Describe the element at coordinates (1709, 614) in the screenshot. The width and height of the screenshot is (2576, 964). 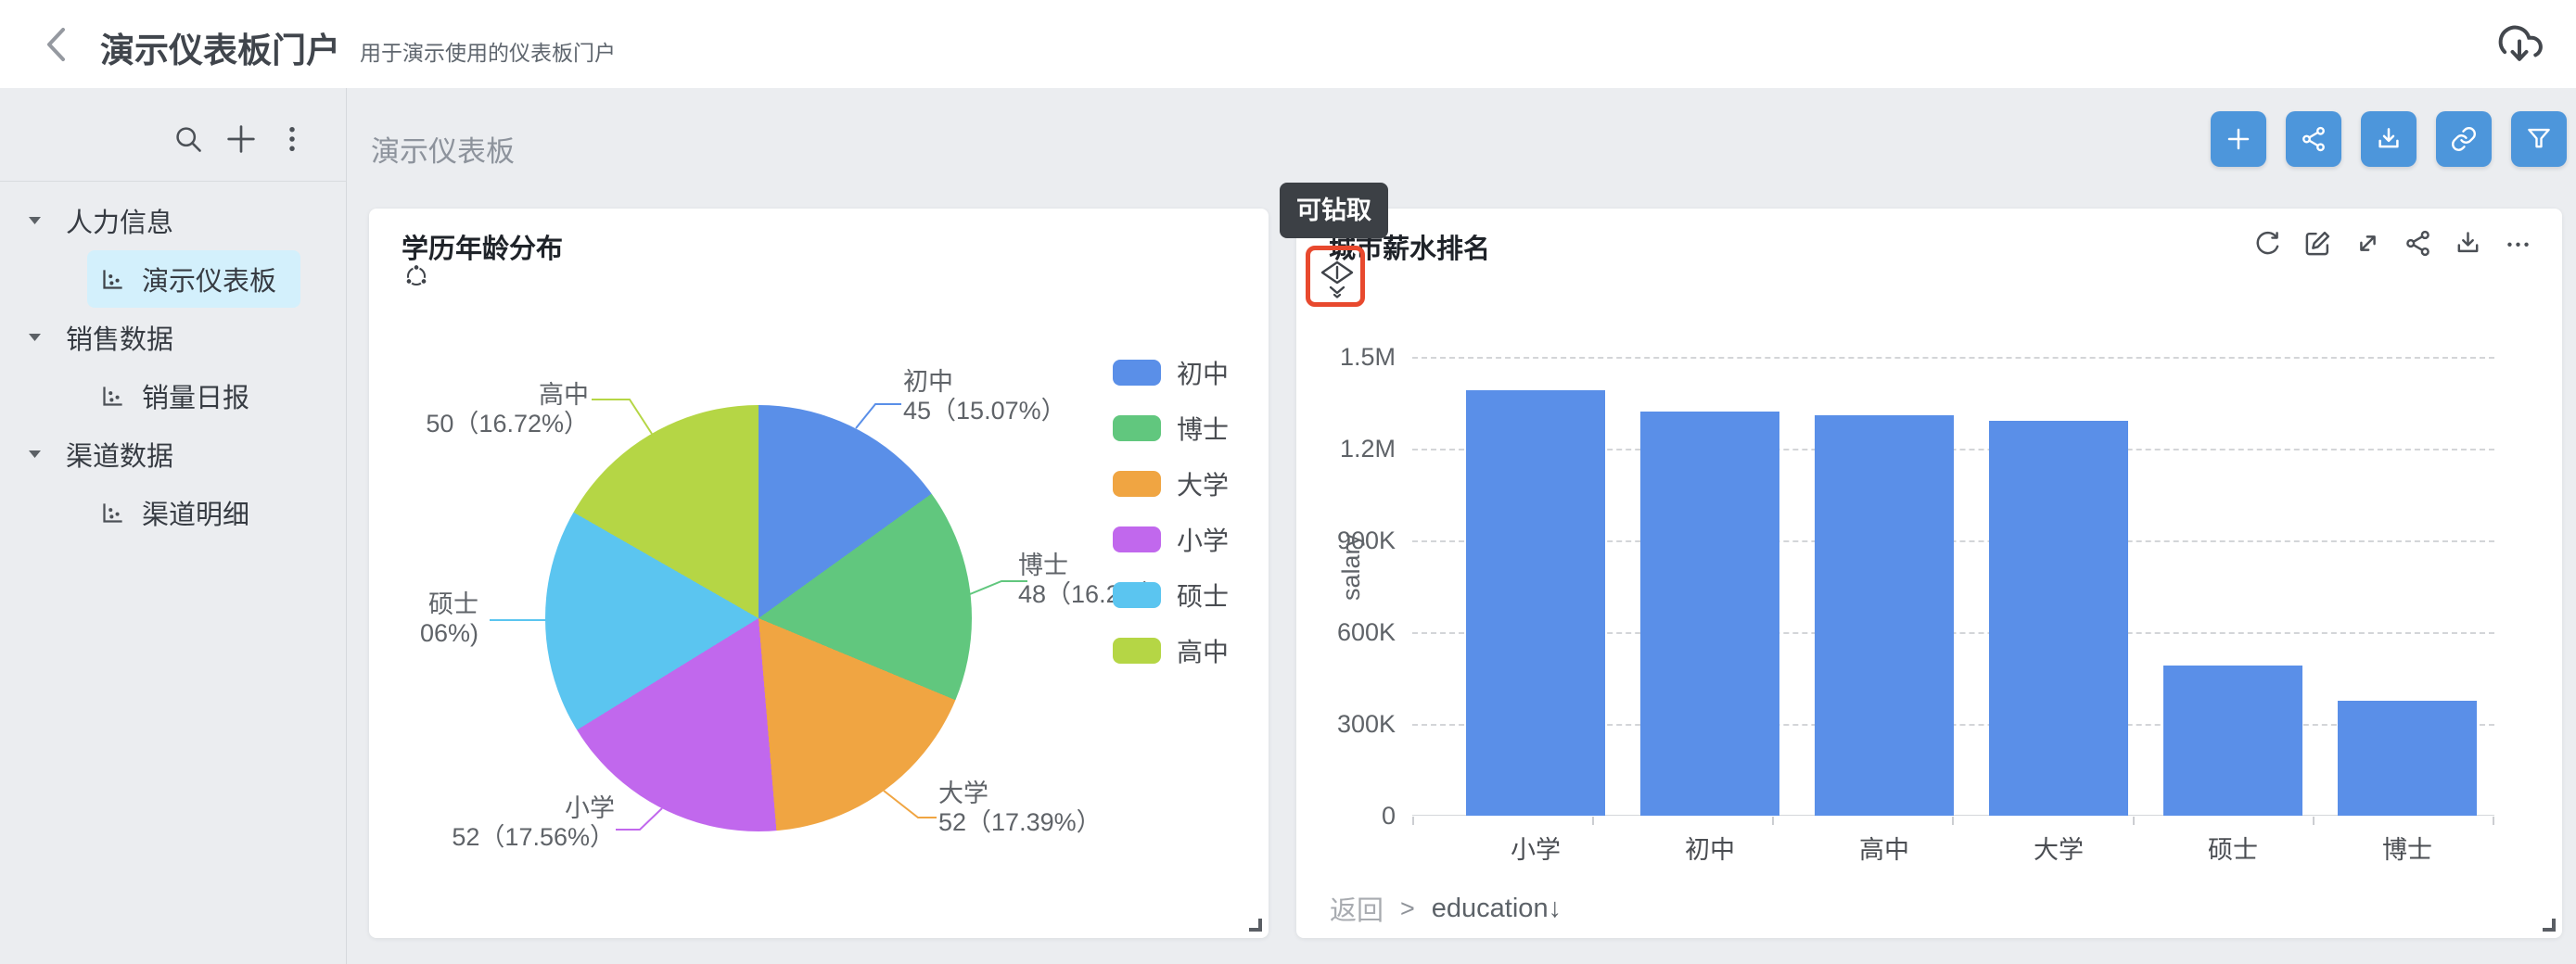
I see `bar-chuzhong` at that location.